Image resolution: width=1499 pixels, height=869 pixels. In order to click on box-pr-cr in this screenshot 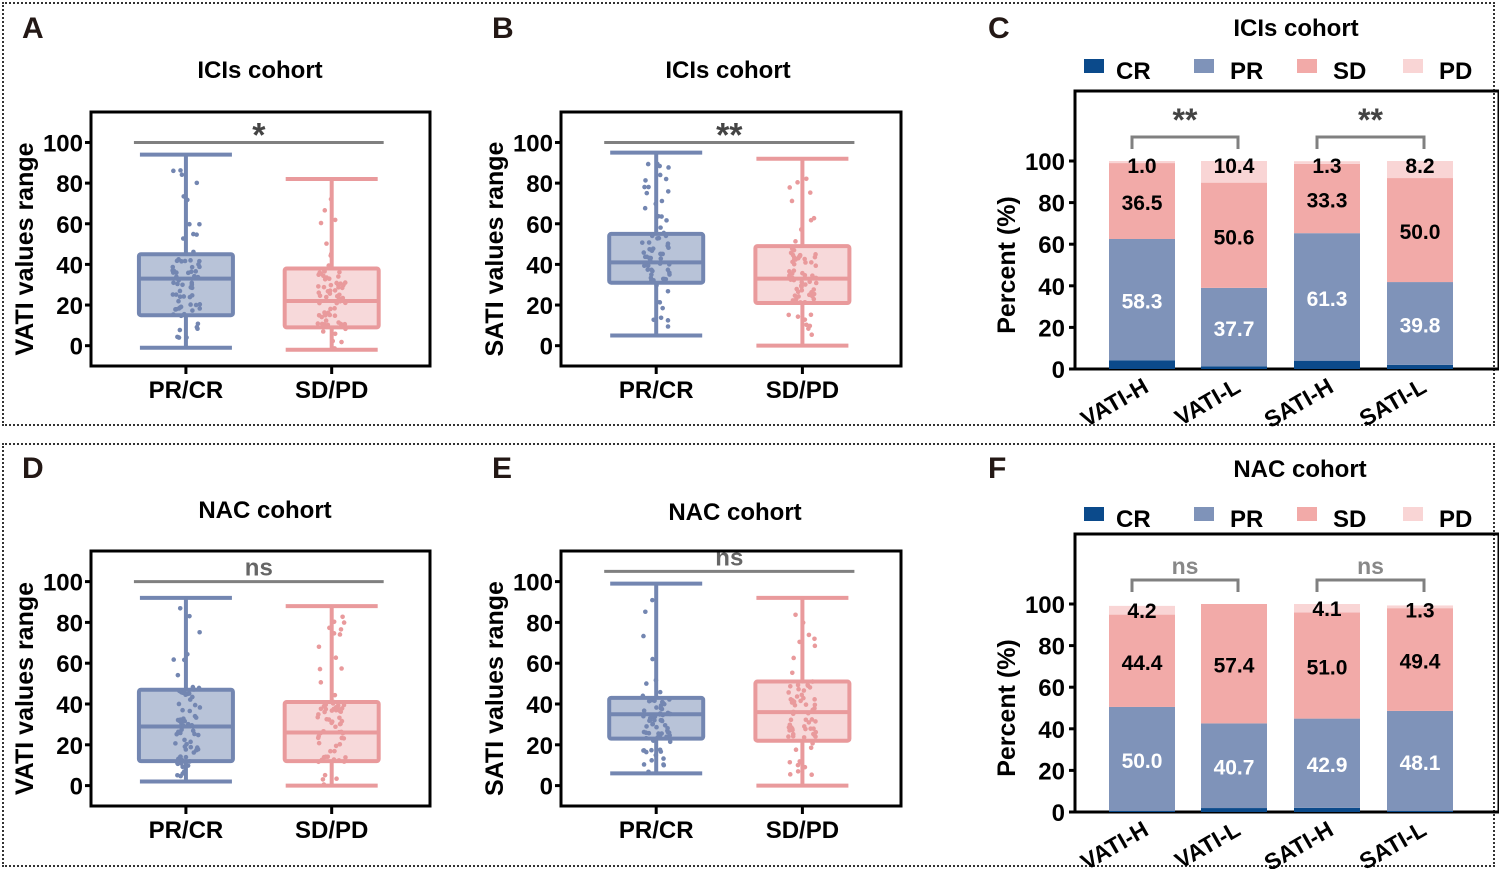, I will do `click(656, 244)`.